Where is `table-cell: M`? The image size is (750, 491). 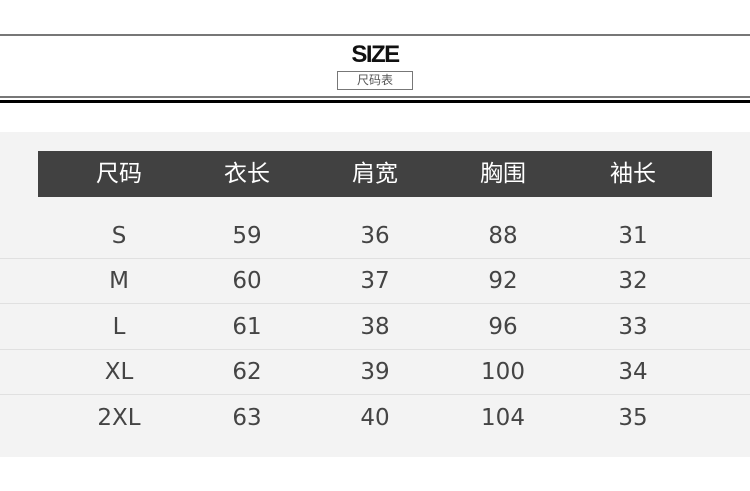
table-cell: M is located at coordinates (119, 281).